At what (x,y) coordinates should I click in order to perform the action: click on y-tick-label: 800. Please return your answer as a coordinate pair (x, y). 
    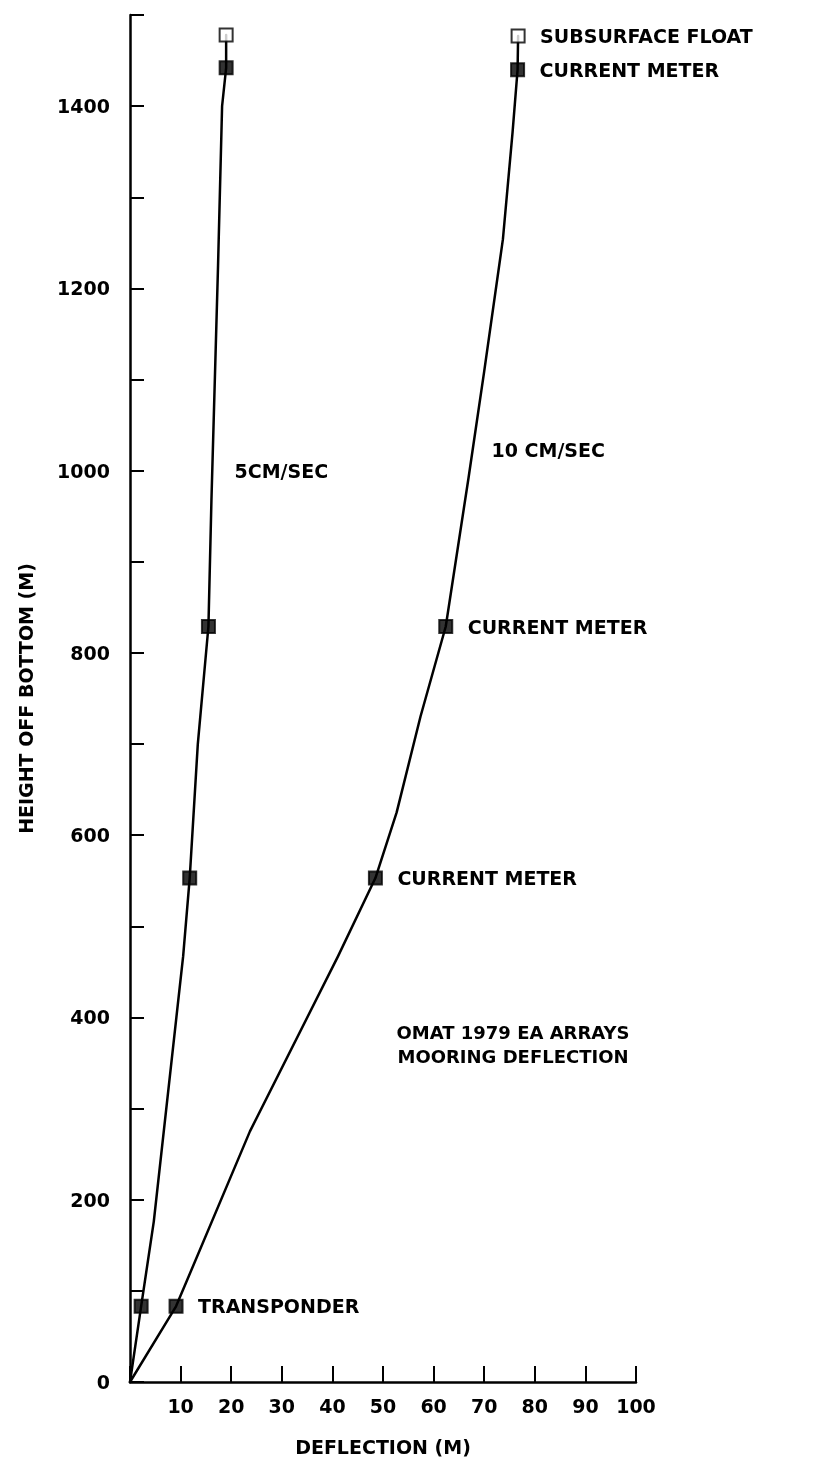
    Looking at the image, I should click on (90, 652).